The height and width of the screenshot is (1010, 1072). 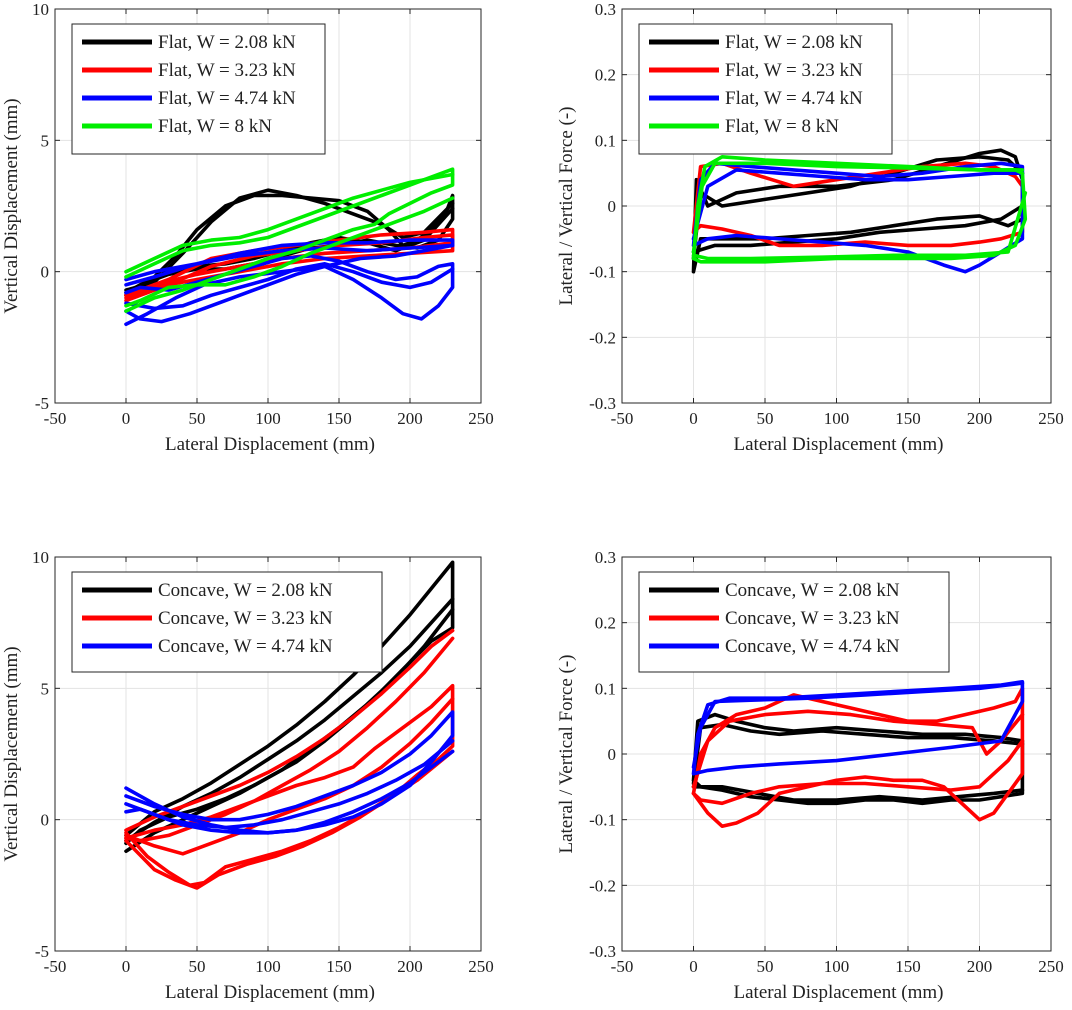 What do you see at coordinates (40, 557) in the screenshot?
I see `y-tick-label: 10` at bounding box center [40, 557].